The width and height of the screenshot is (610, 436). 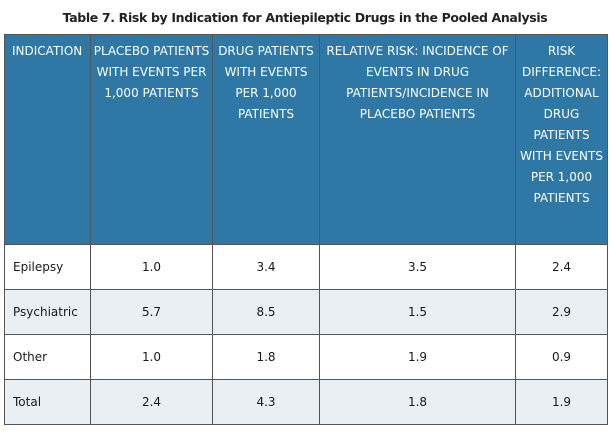 What do you see at coordinates (47, 312) in the screenshot?
I see `cell-indication: Psychiatric` at bounding box center [47, 312].